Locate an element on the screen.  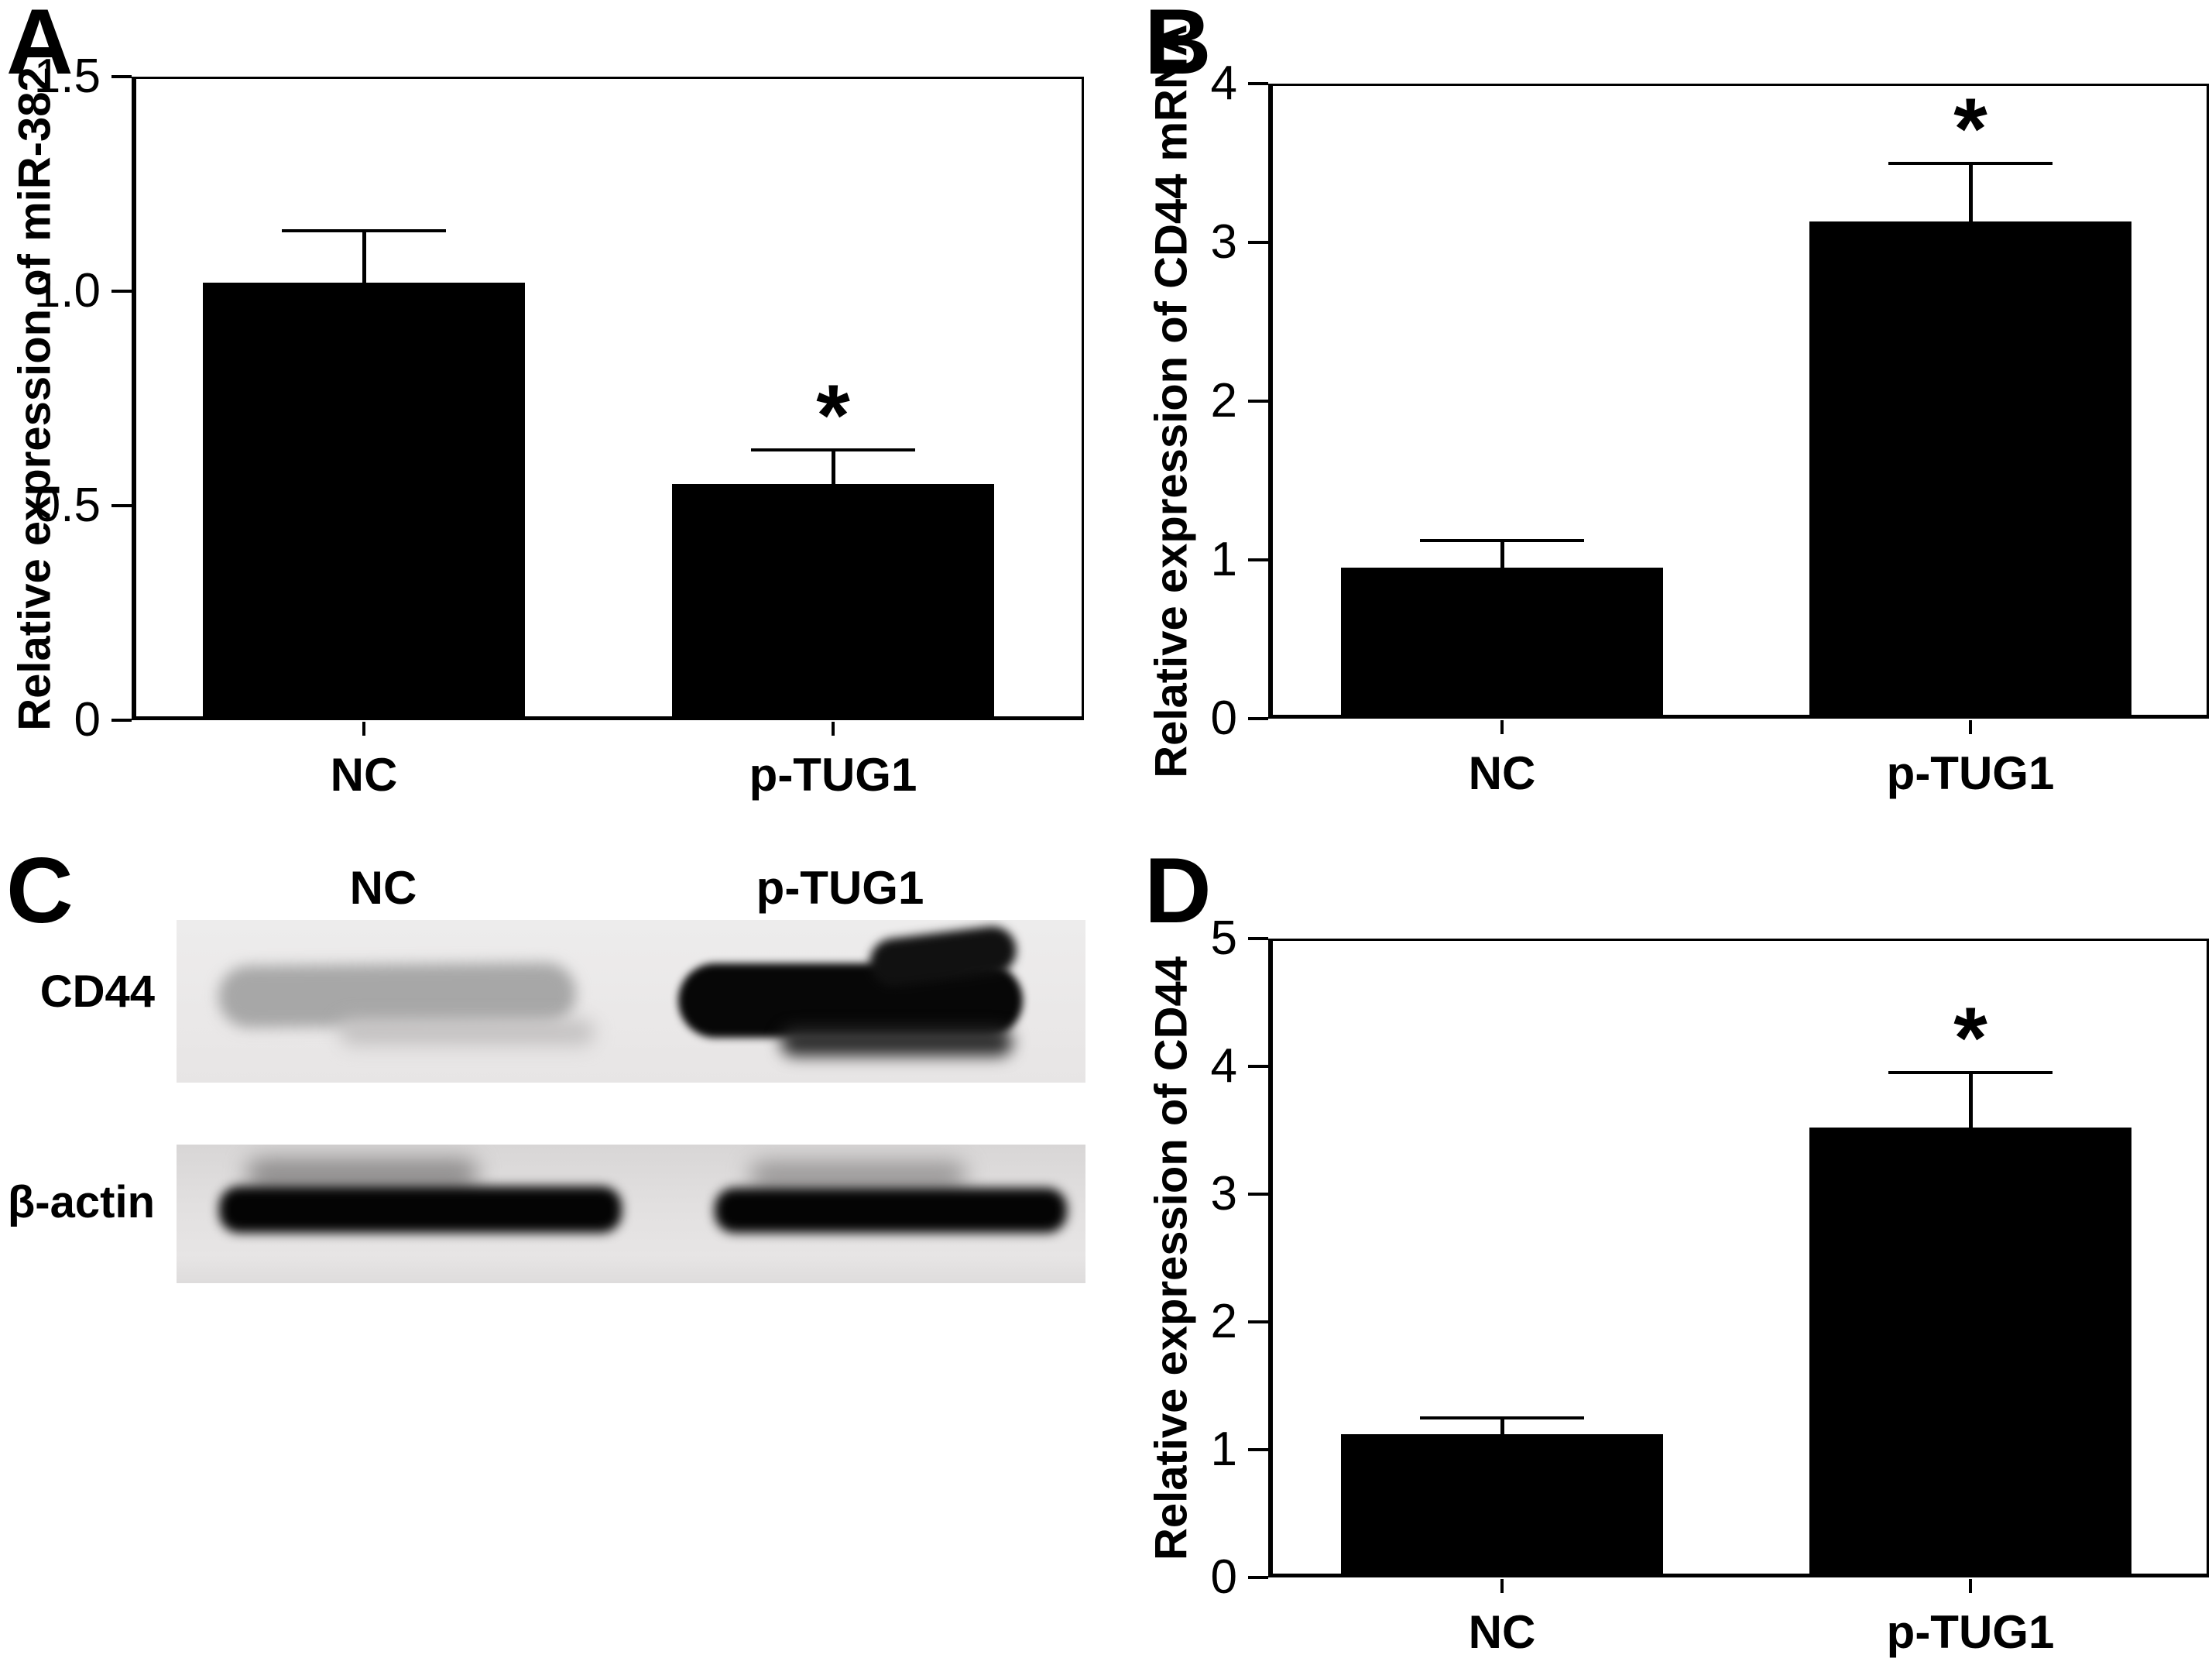
chart-b-errorbar-cap-nc is located at coordinates (1502, 541).